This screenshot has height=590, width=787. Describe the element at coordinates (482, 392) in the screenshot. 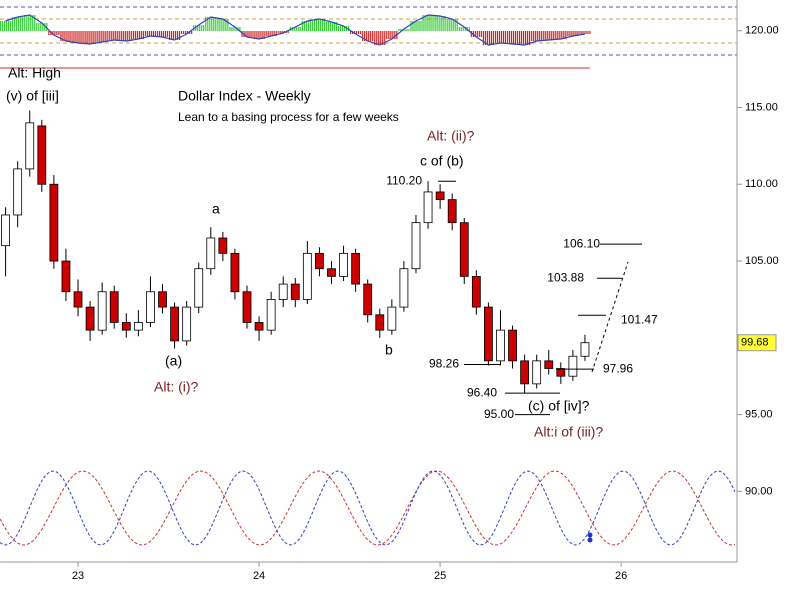

I see `level-label: 96.40` at that location.